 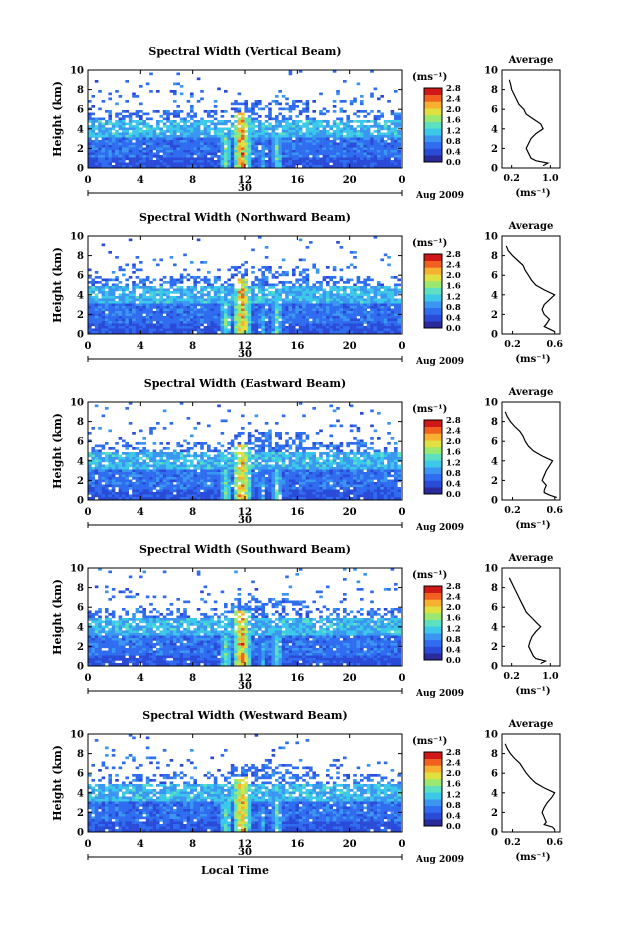 What do you see at coordinates (80, 169) in the screenshot?
I see `y-tick-label: 0` at bounding box center [80, 169].